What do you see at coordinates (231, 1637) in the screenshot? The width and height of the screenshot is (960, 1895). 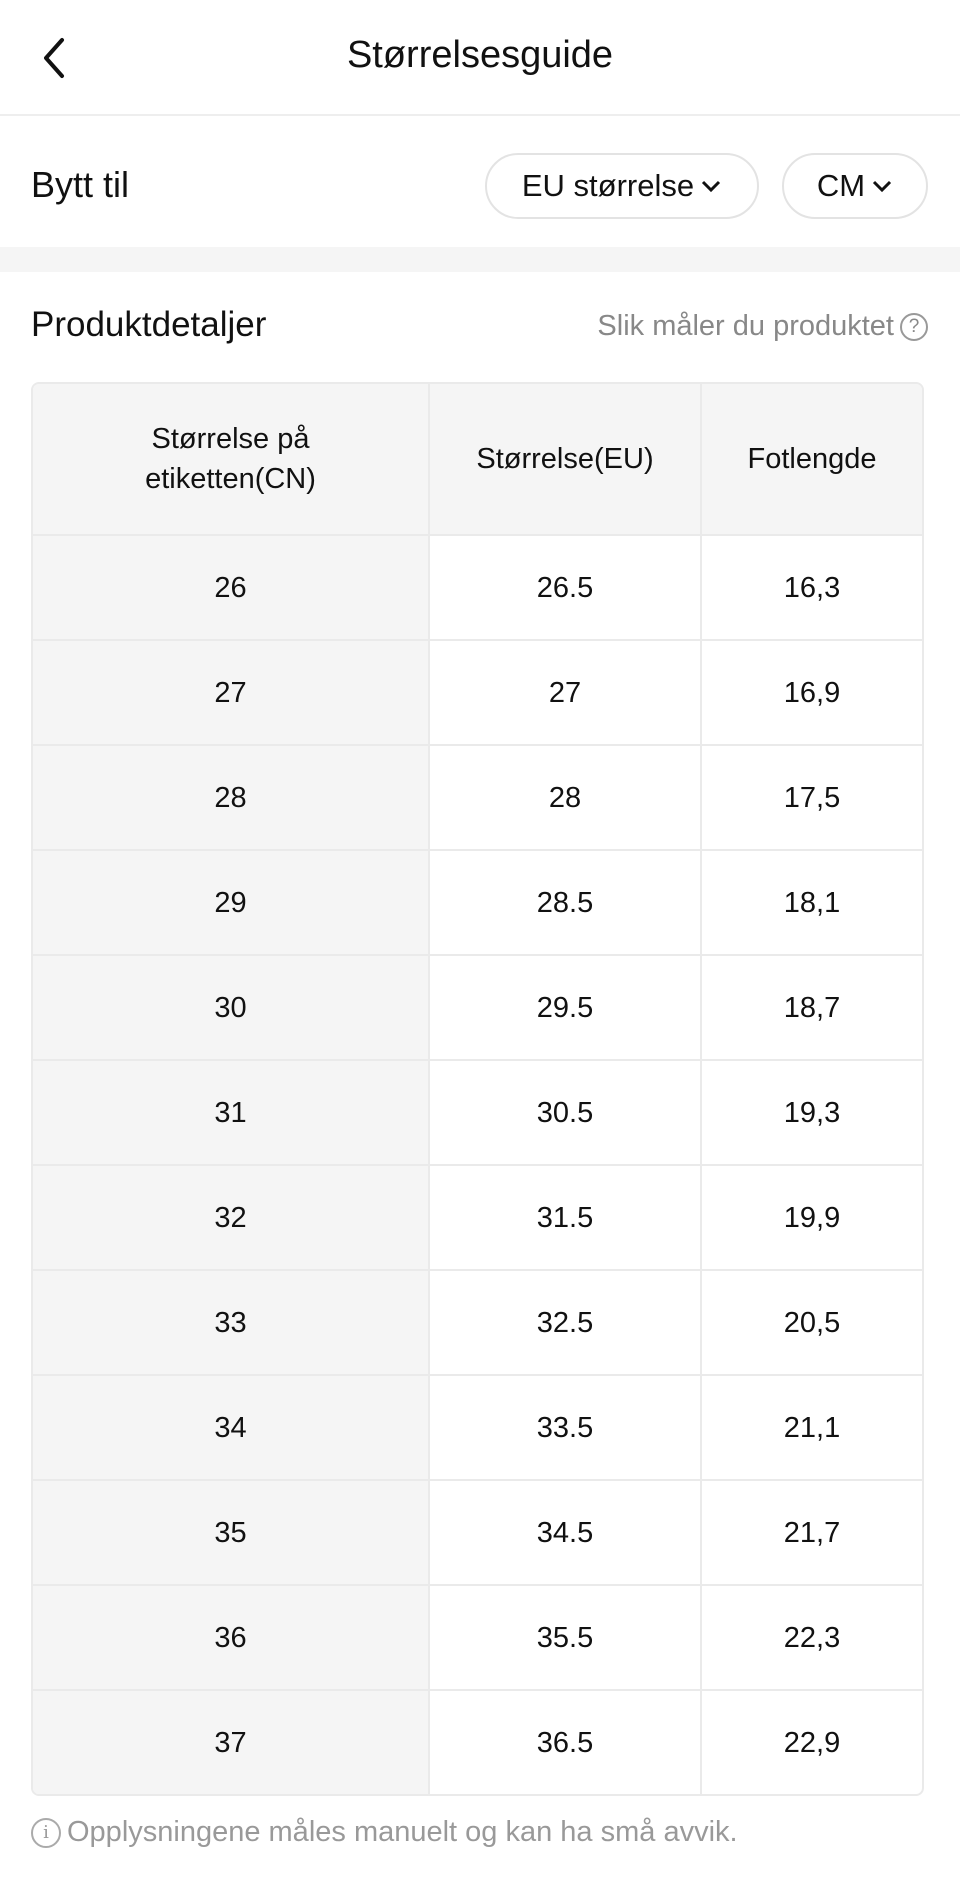 I see `table-cell: 36` at bounding box center [231, 1637].